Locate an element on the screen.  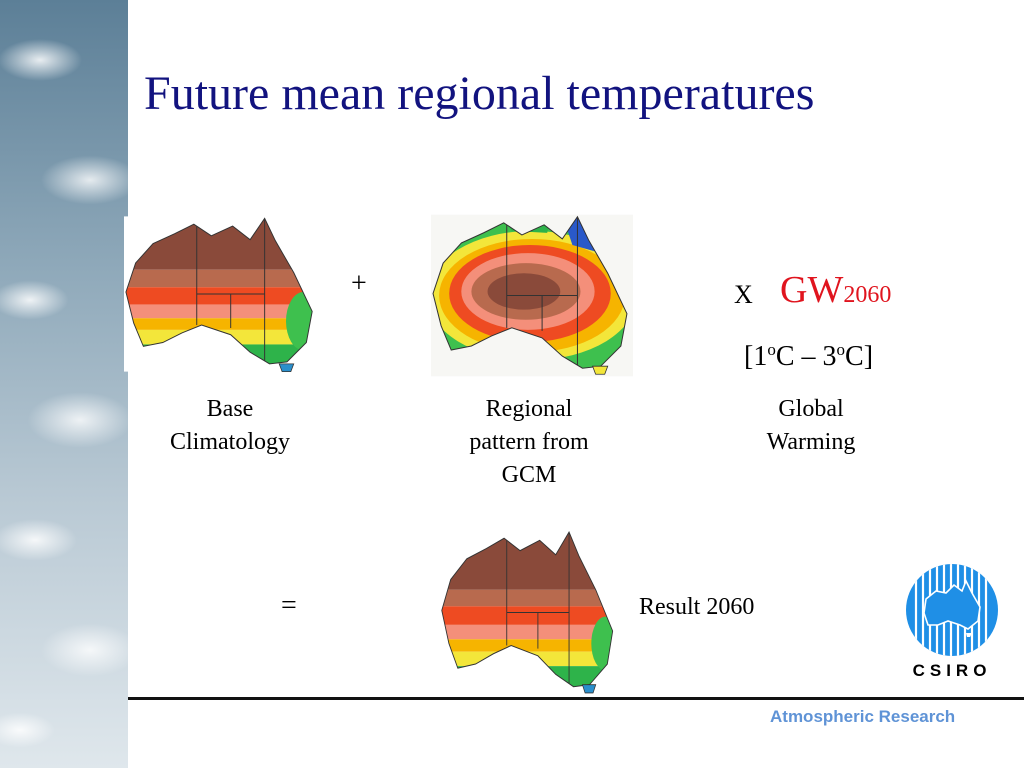
csiro-globe-icon is located at coordinates (952, 610).